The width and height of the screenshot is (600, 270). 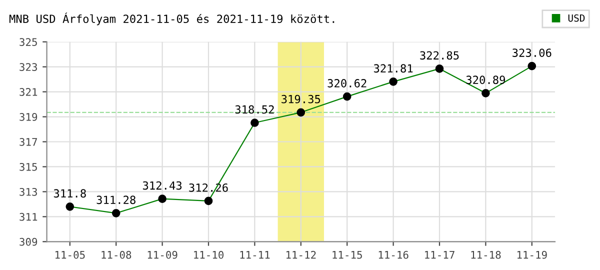 I want to click on y-tick-label: 311, so click(x=29, y=216).